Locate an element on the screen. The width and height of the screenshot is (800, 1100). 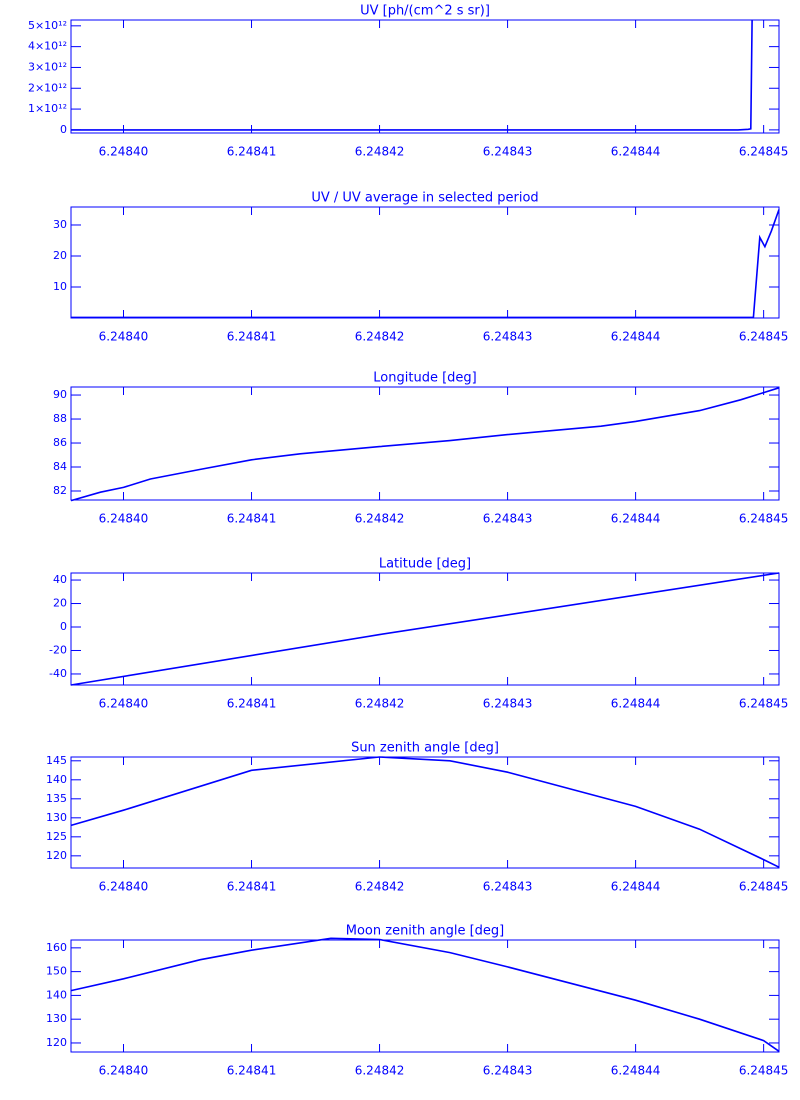
chart-title: Longitude [deg] is located at coordinates (424, 378).